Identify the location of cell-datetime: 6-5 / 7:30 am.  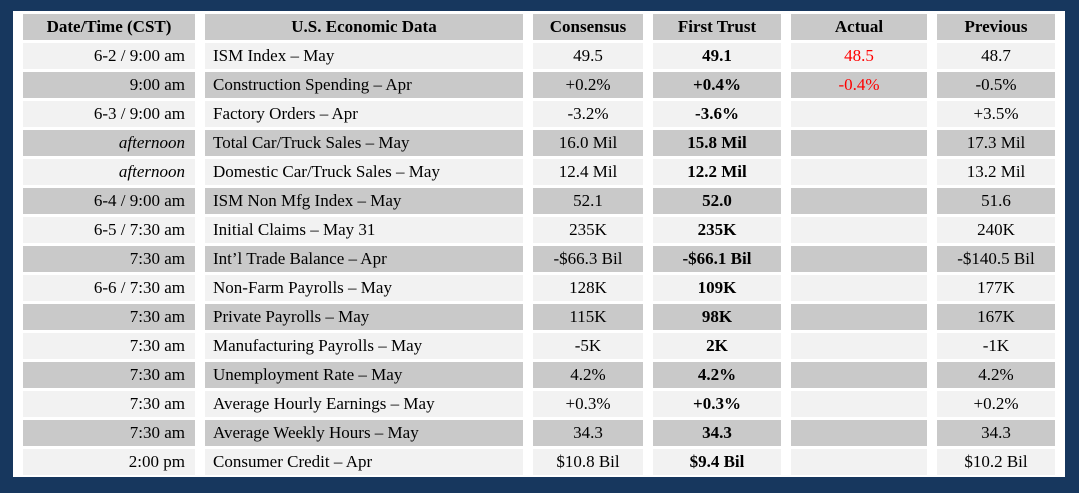
(109, 230).